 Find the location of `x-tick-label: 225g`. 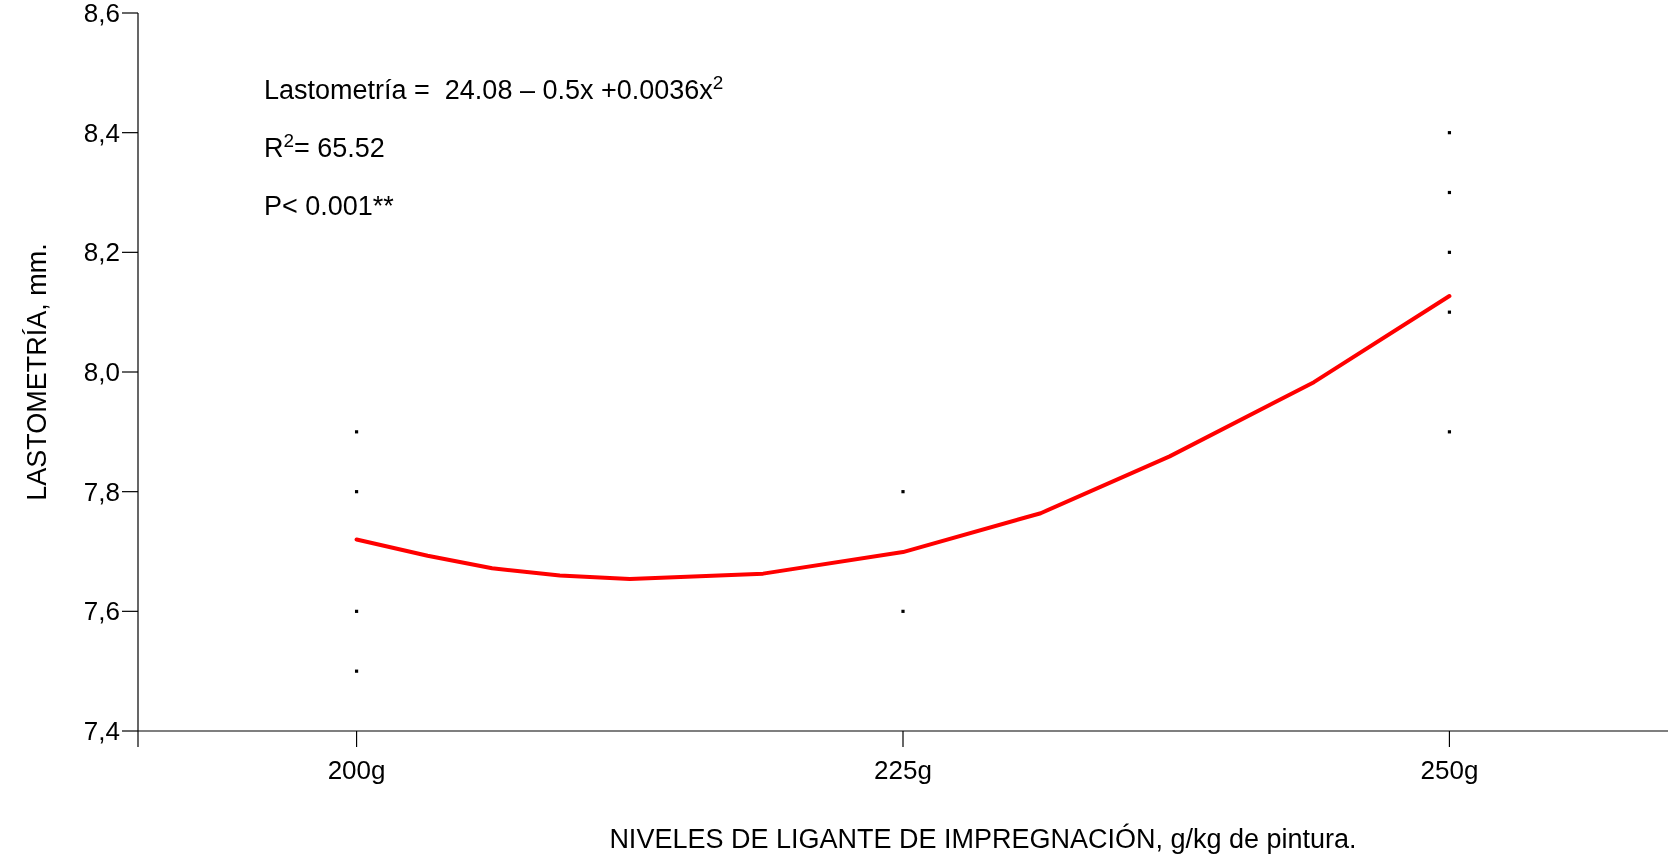

x-tick-label: 225g is located at coordinates (903, 770).